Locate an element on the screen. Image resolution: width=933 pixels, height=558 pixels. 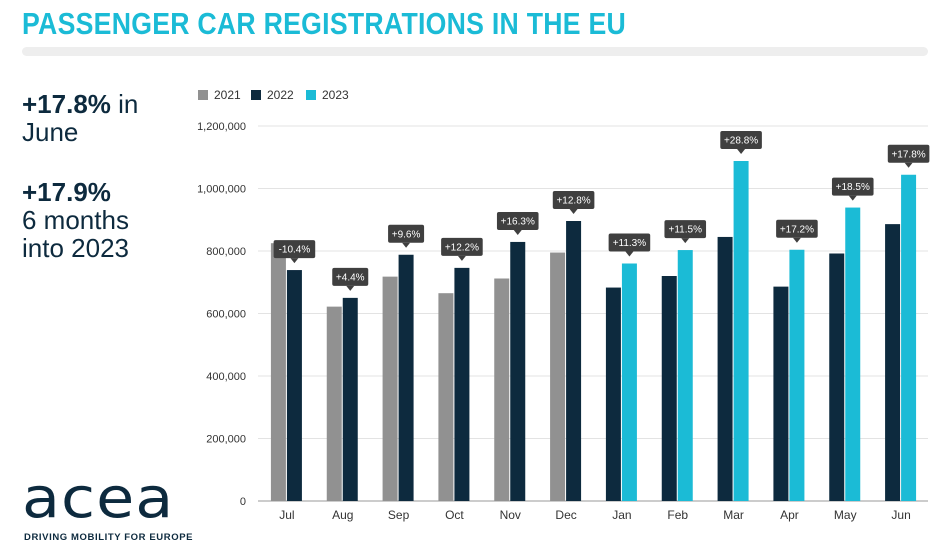
change-label-text: +11.5% is located at coordinates (686, 230).